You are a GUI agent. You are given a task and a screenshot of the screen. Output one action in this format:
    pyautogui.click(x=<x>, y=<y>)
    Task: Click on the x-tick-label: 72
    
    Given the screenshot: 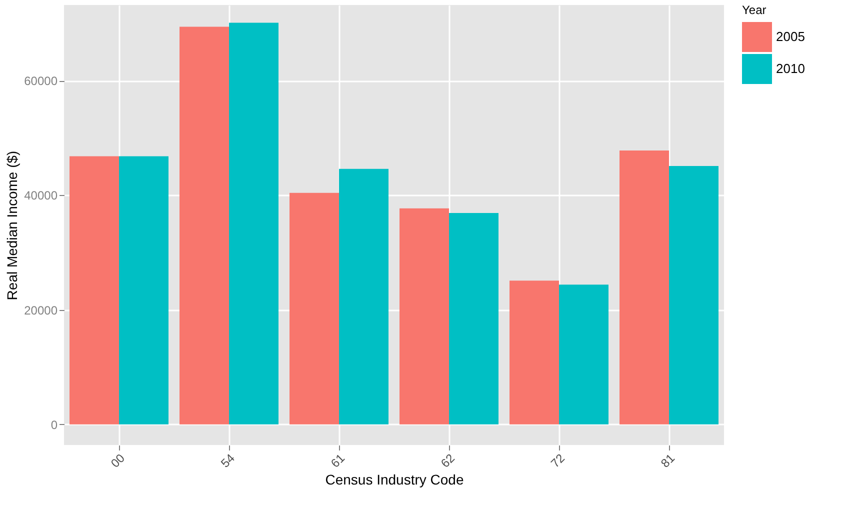 What is the action you would take?
    pyautogui.click(x=558, y=460)
    